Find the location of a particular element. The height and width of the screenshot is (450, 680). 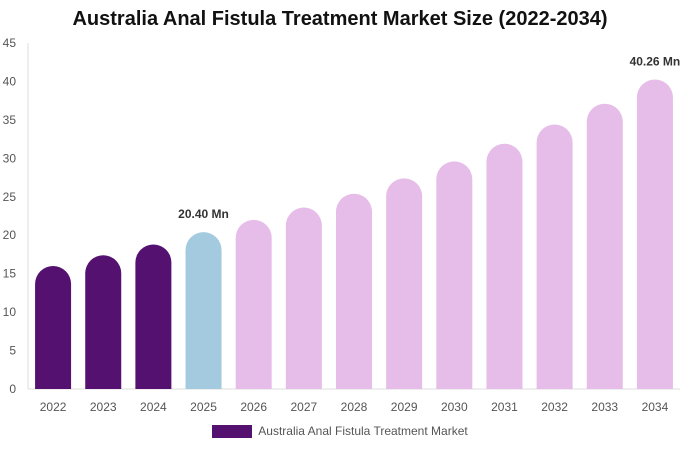

y-tick-label: 25 is located at coordinates (10, 197).